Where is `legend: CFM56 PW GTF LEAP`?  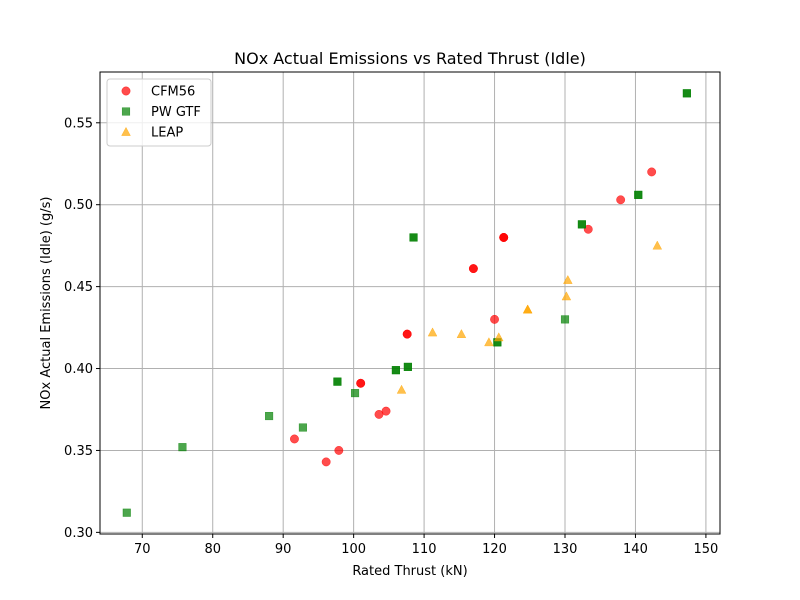 legend: CFM56 PW GTF LEAP is located at coordinates (159, 112).